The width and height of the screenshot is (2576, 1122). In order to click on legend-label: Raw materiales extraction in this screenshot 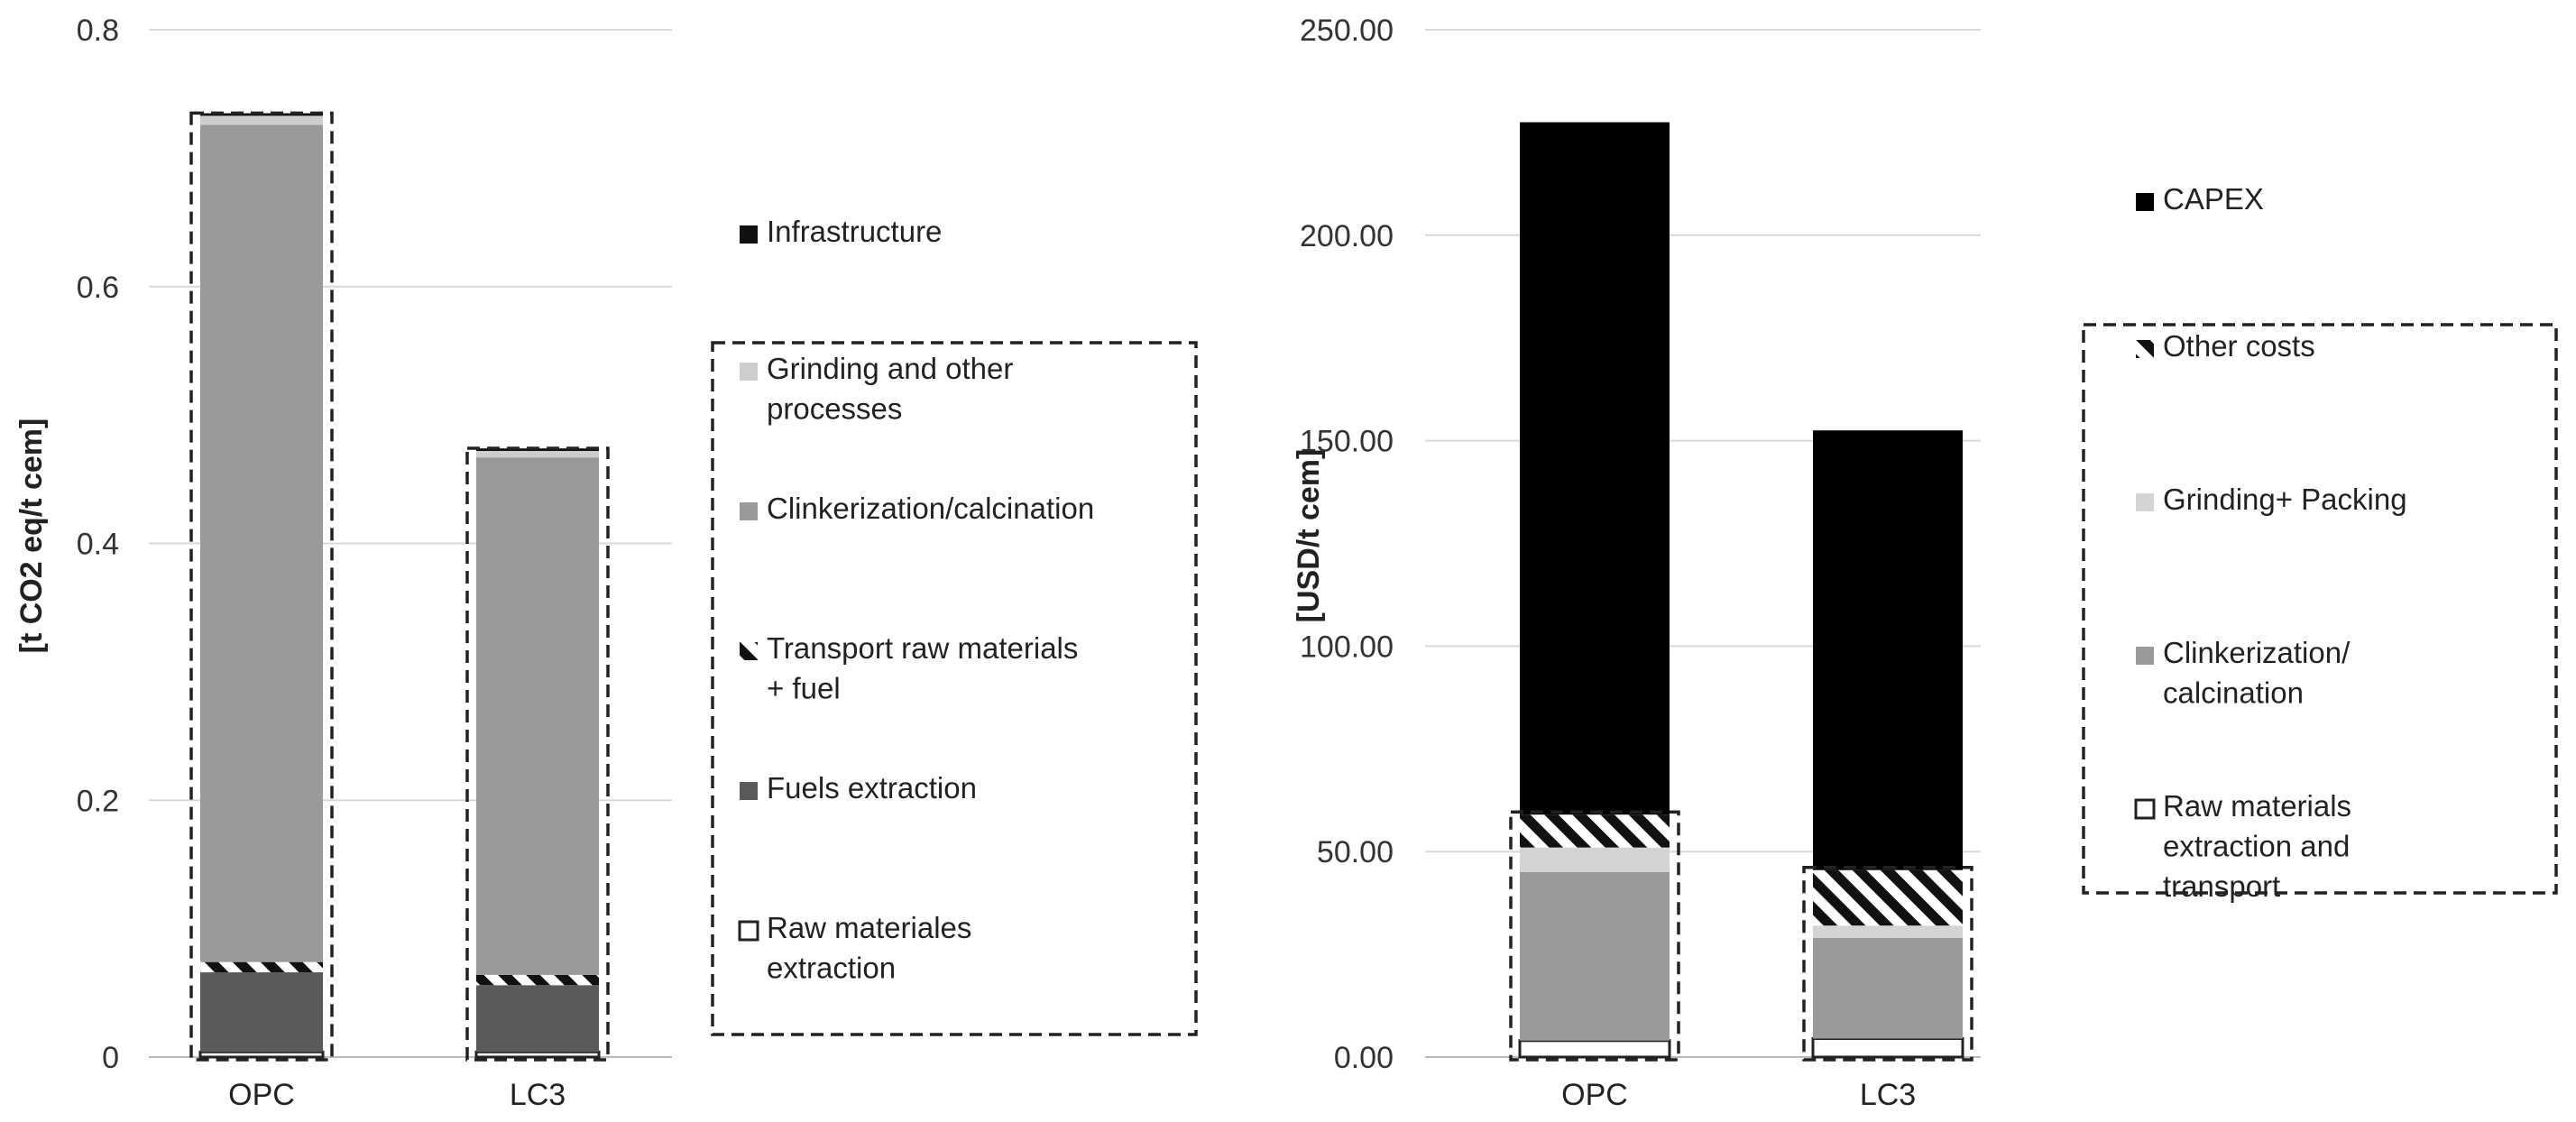, I will do `click(869, 948)`.